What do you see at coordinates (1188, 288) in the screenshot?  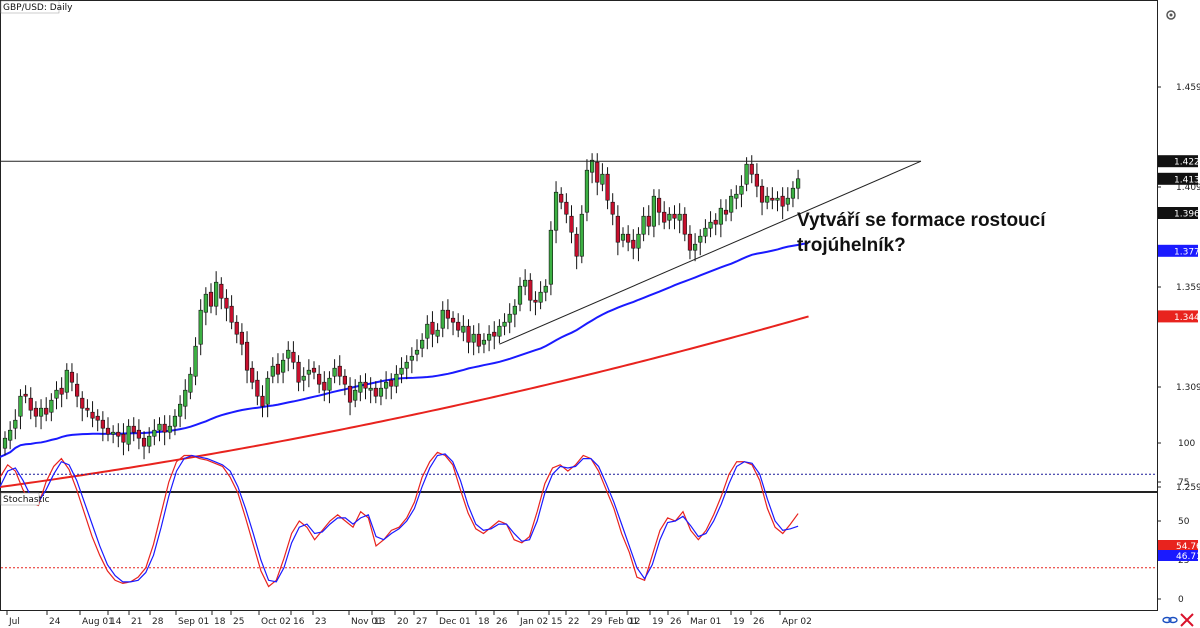 I see `price-tick-label: 1.3596` at bounding box center [1188, 288].